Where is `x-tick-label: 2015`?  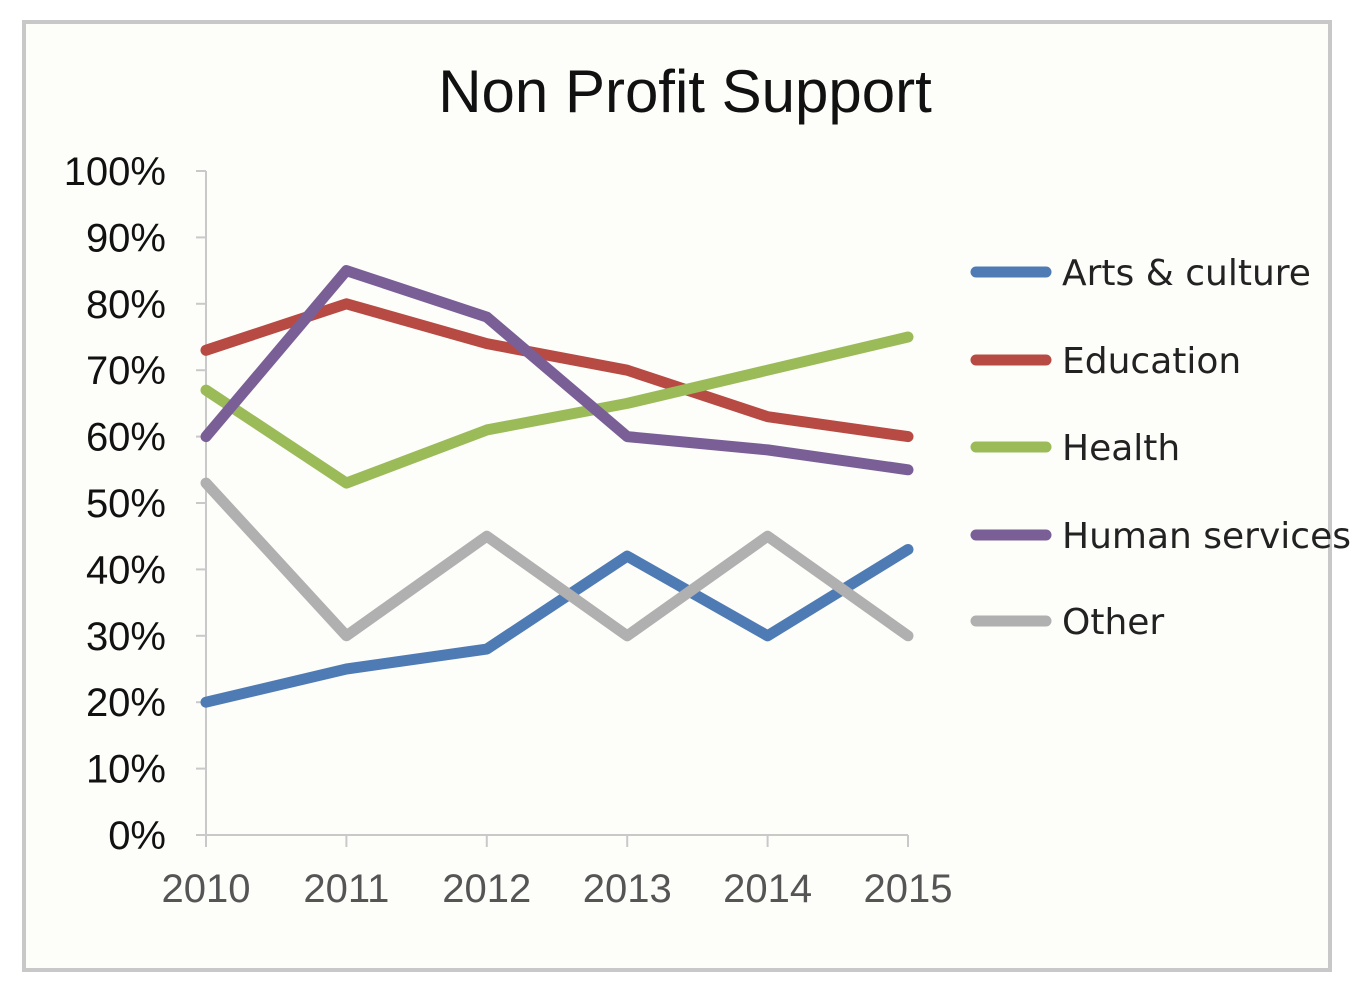 x-tick-label: 2015 is located at coordinates (908, 889).